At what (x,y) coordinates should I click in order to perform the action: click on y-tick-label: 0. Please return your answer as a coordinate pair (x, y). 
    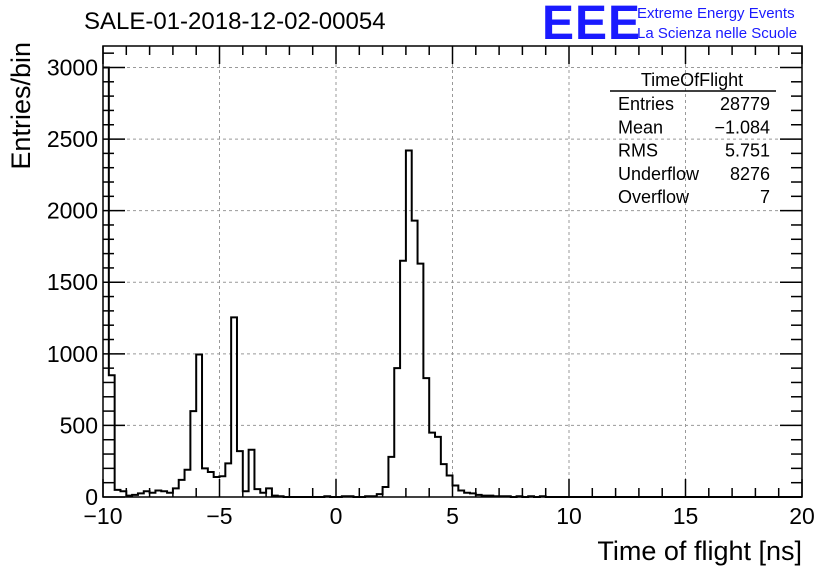
    Looking at the image, I should click on (91, 497).